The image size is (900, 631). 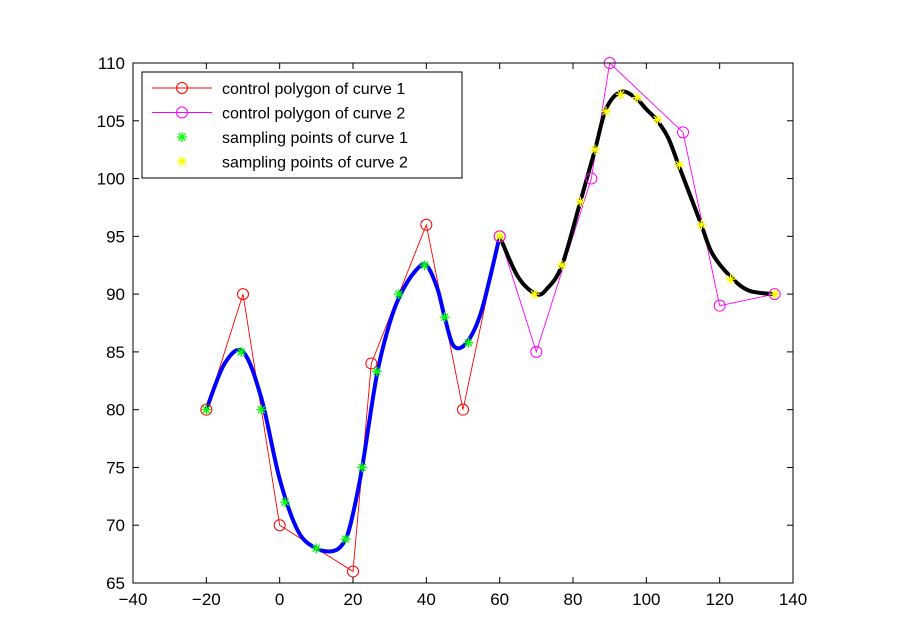 I want to click on x-tick-label: 140, so click(x=793, y=599).